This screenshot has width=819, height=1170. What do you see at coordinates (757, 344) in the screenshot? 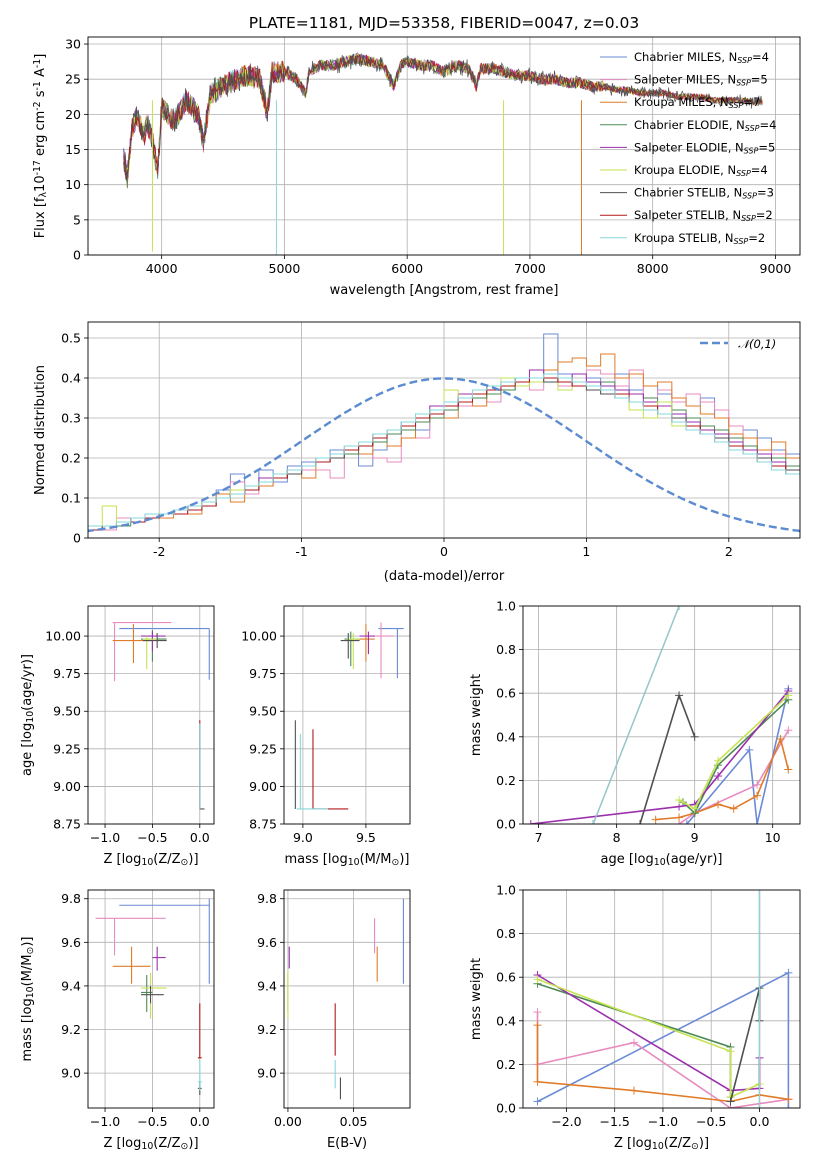
I see `legend-label: 𝒩(0,1)` at bounding box center [757, 344].